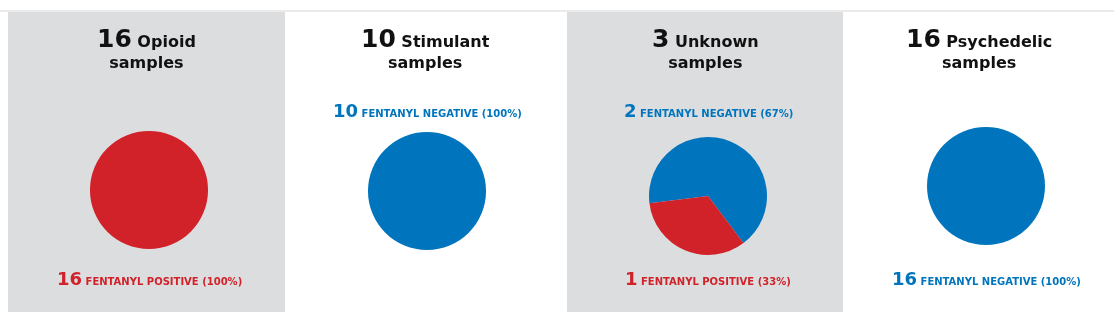  What do you see at coordinates (979, 48) in the screenshot?
I see `chart-title: 16 Psychedelic samples` at bounding box center [979, 48].